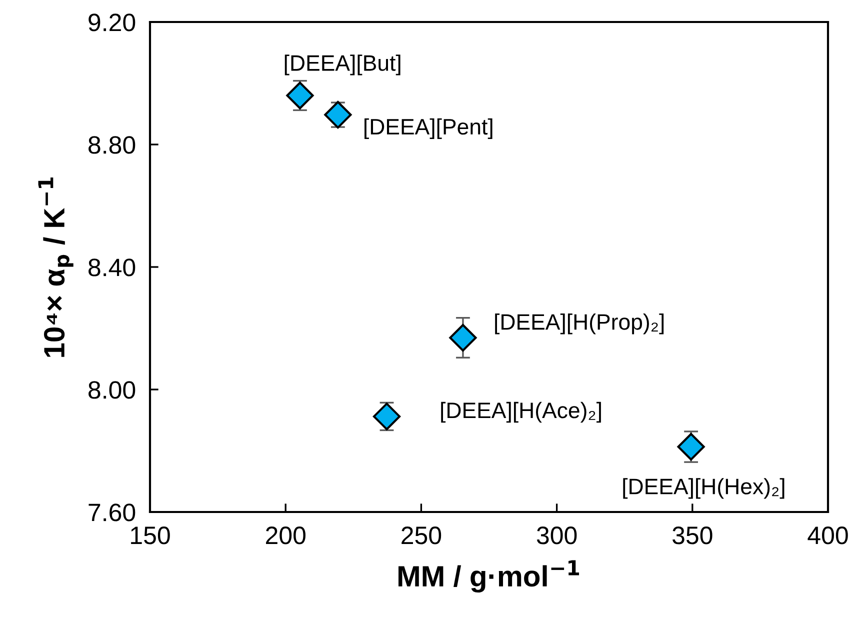  What do you see at coordinates (112, 23) in the screenshot?
I see `y-tick-label: 9.20` at bounding box center [112, 23].